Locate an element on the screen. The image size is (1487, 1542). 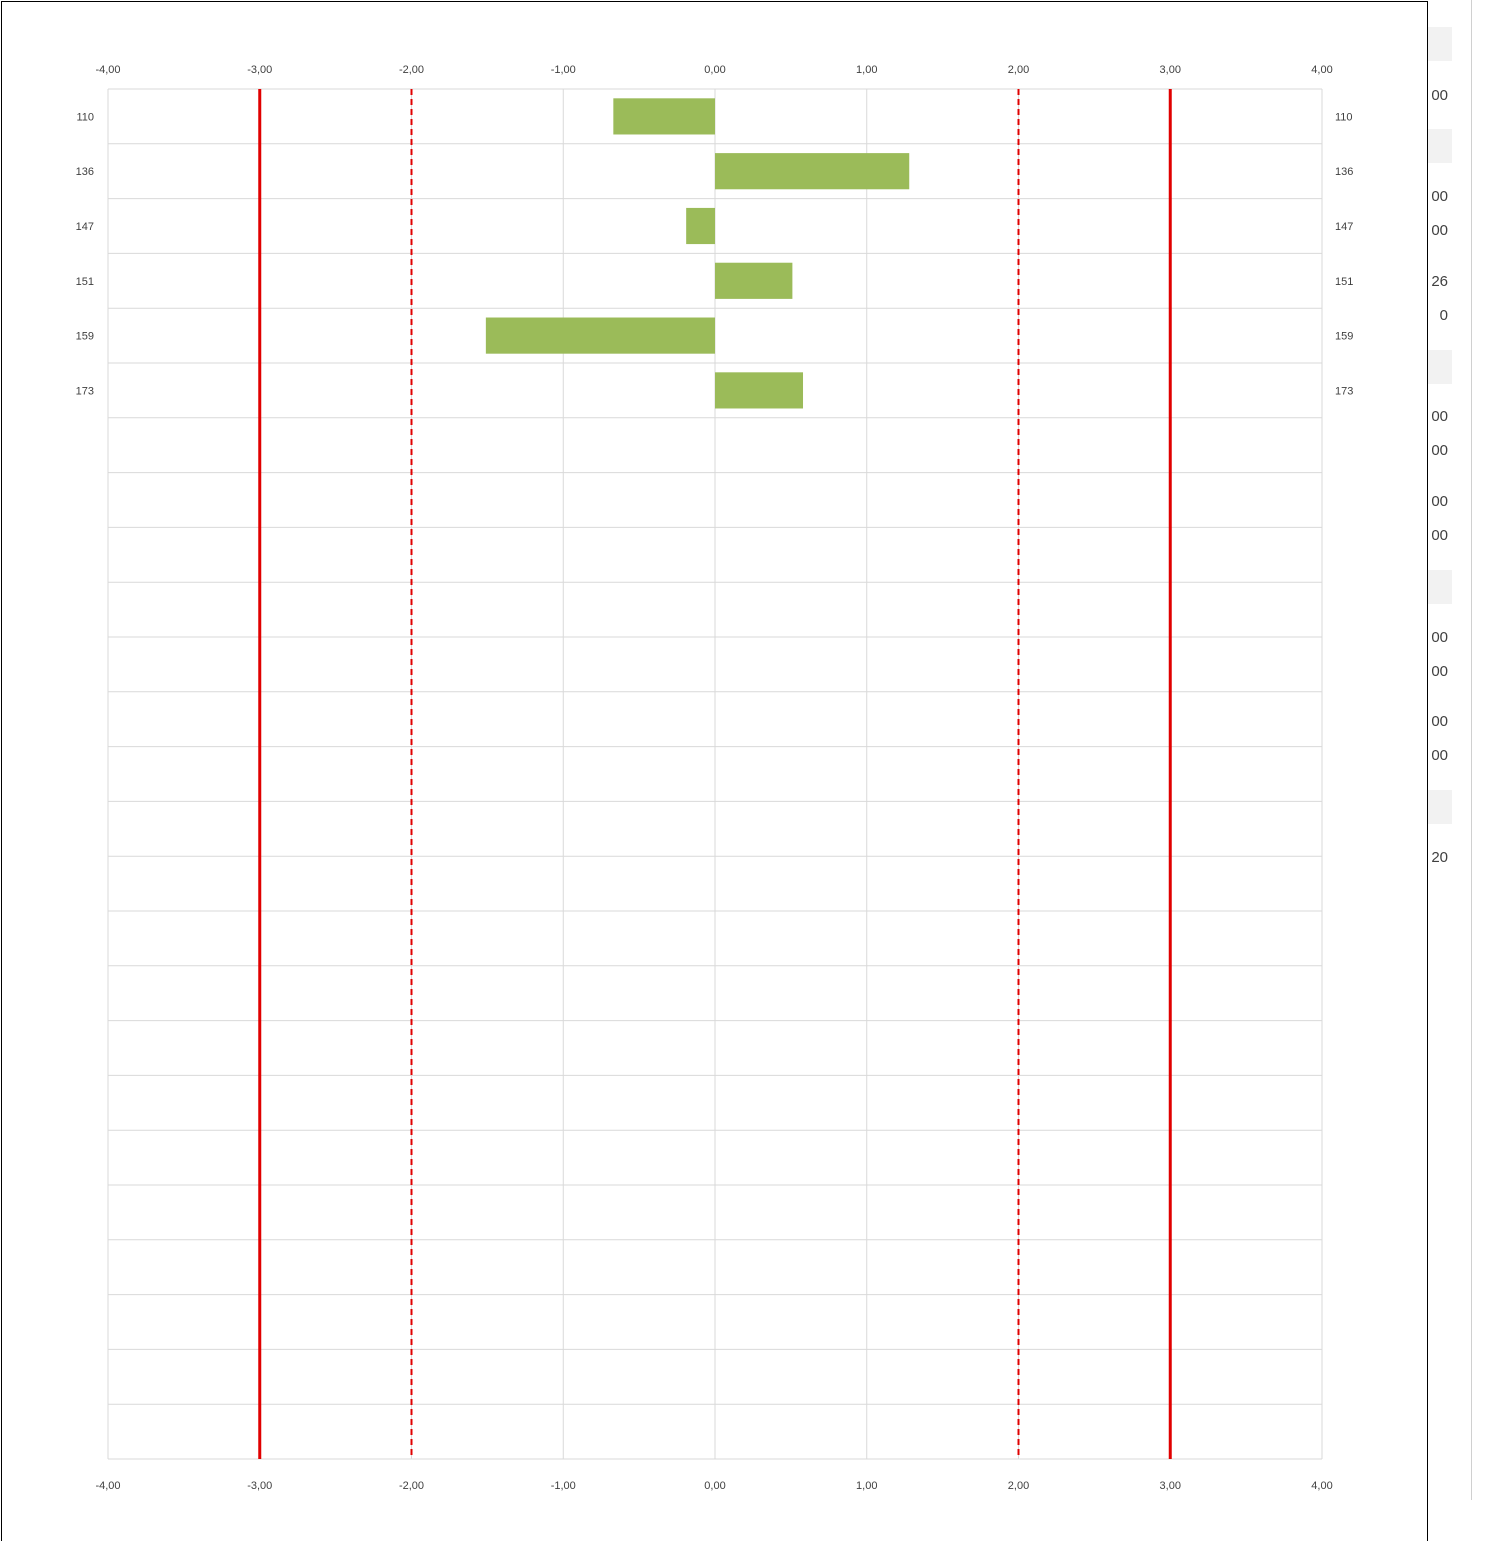
category-label-right: 159 is located at coordinates (1344, 337).